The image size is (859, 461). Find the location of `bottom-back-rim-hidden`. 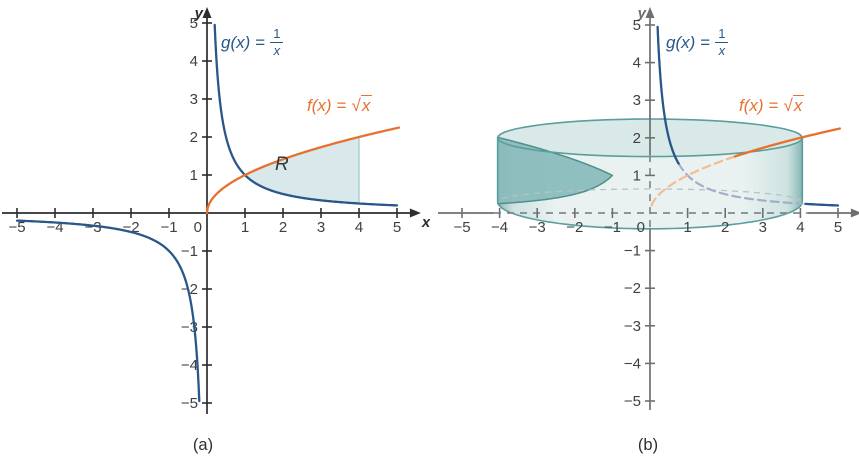

bottom-back-rim-hidden is located at coordinates (650, 195).